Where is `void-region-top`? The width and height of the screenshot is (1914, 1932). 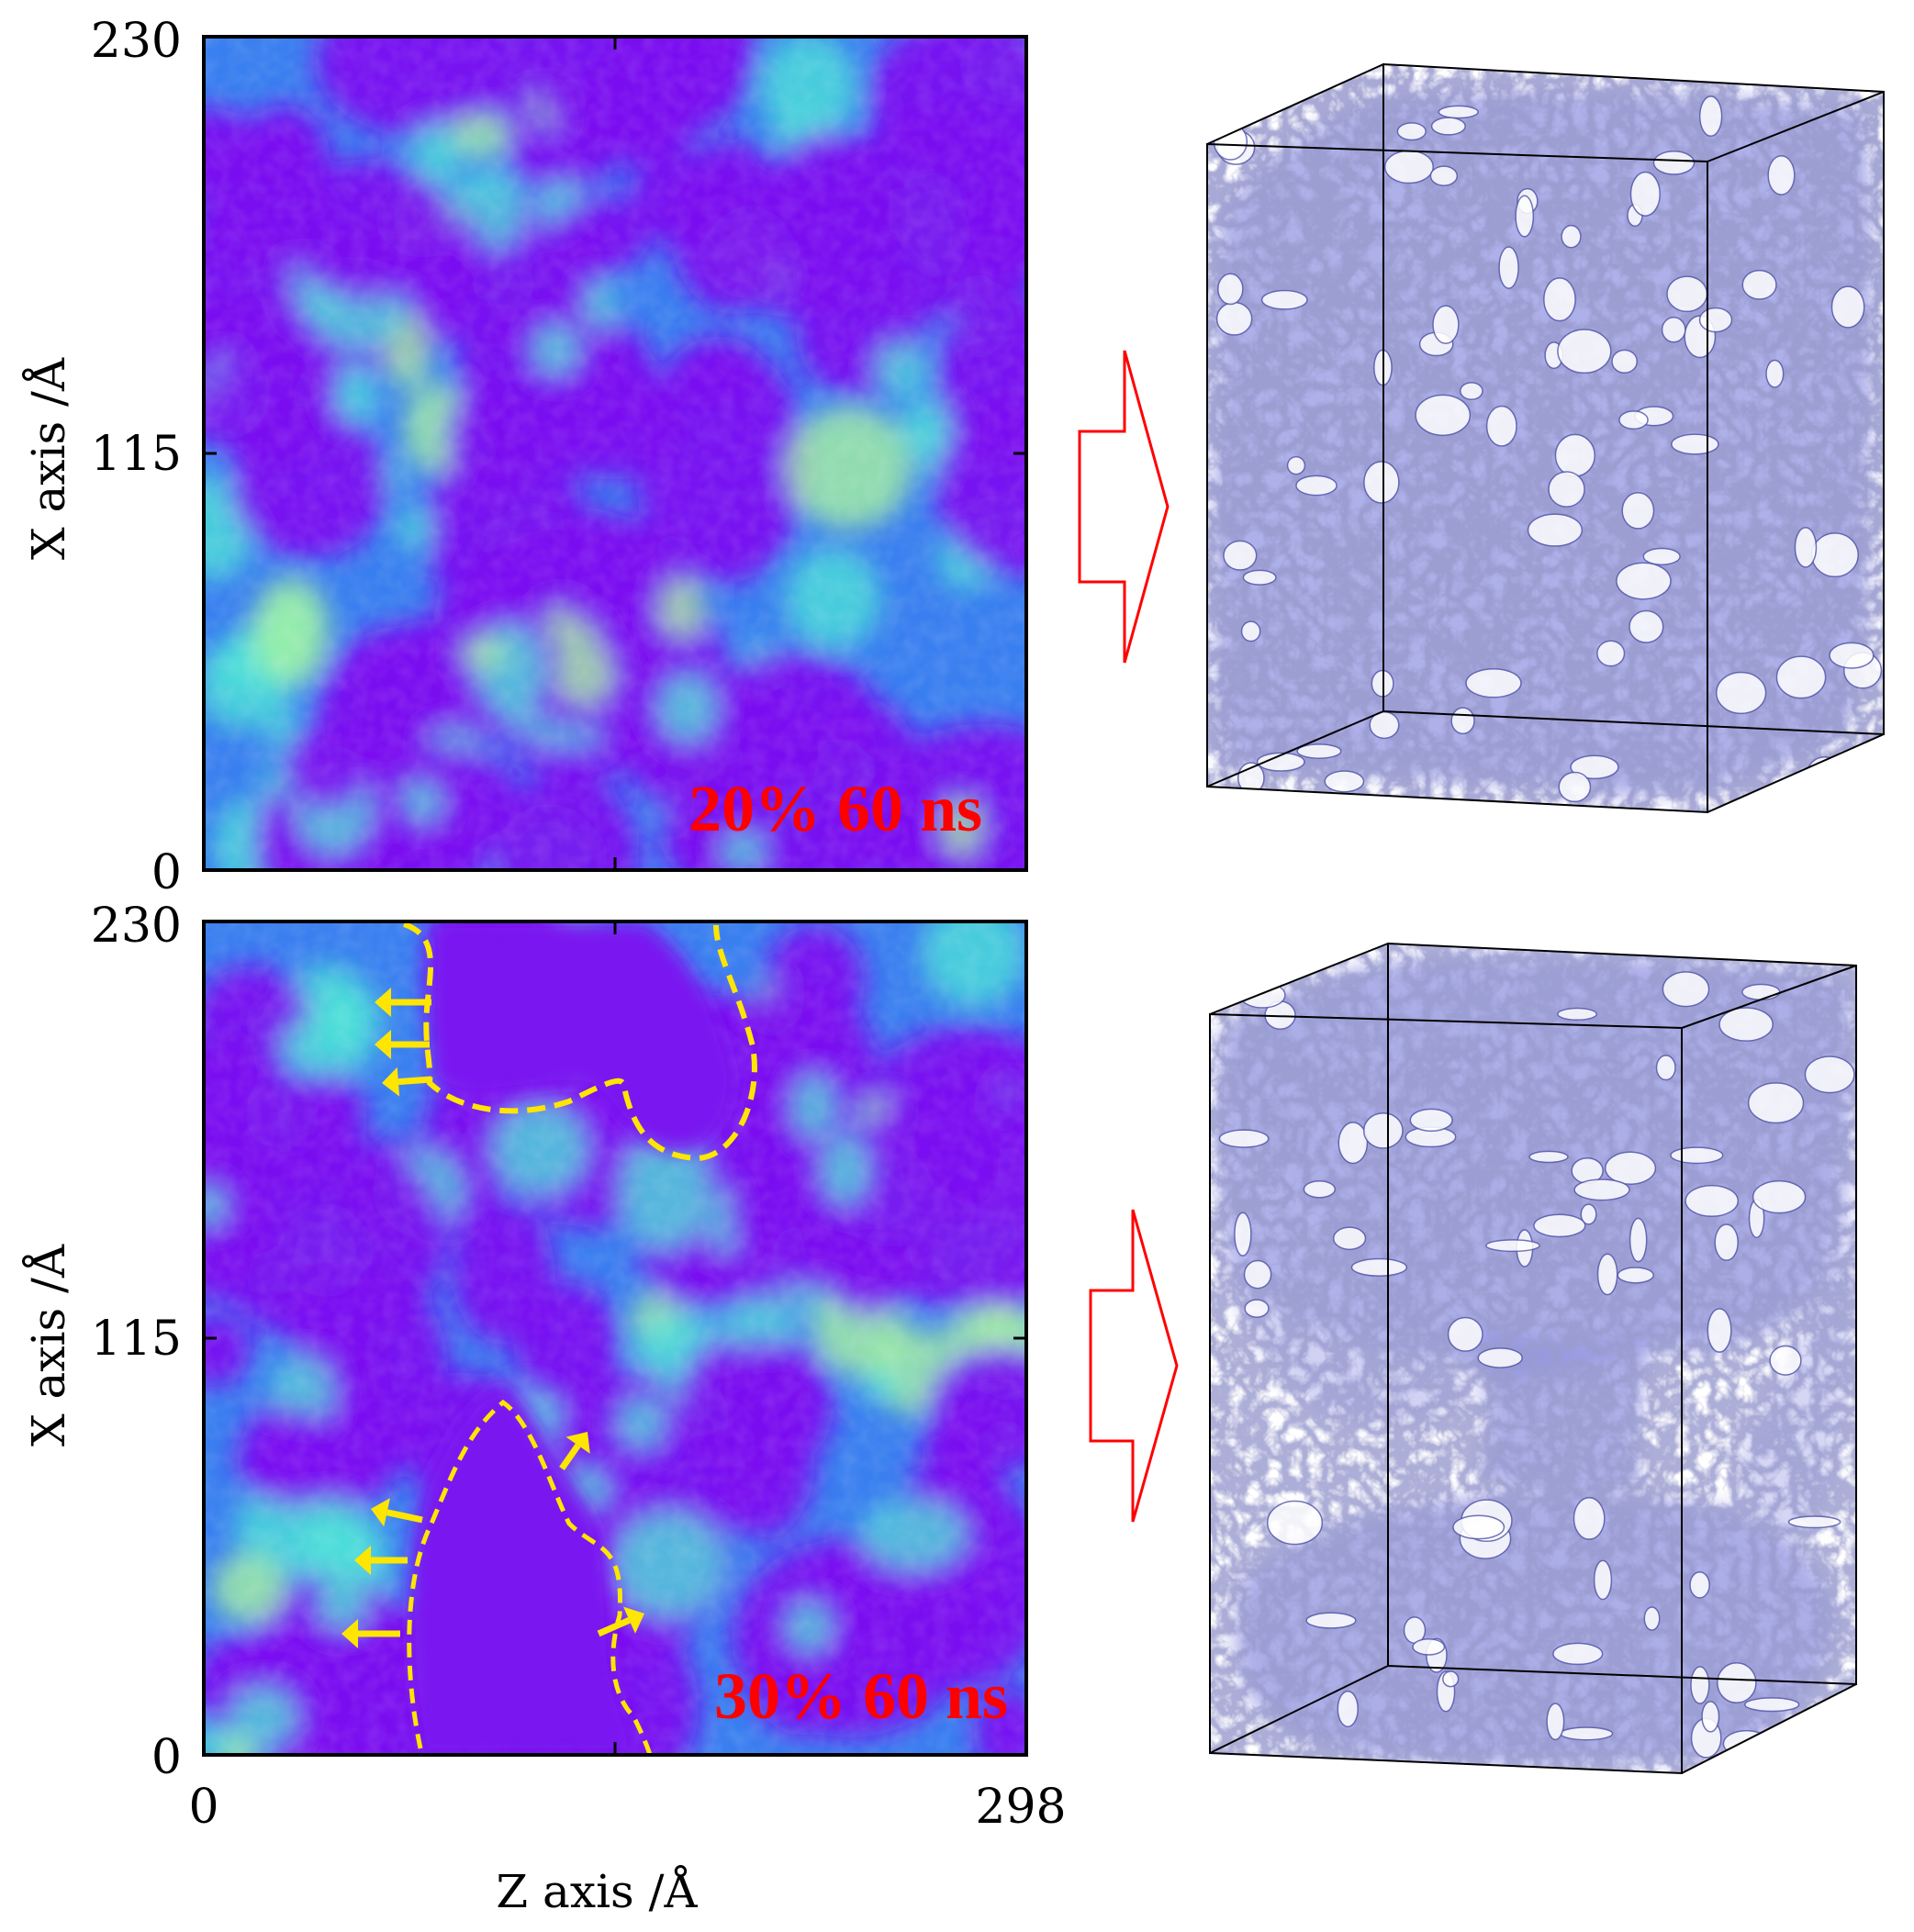 void-region-top is located at coordinates (582, 1036).